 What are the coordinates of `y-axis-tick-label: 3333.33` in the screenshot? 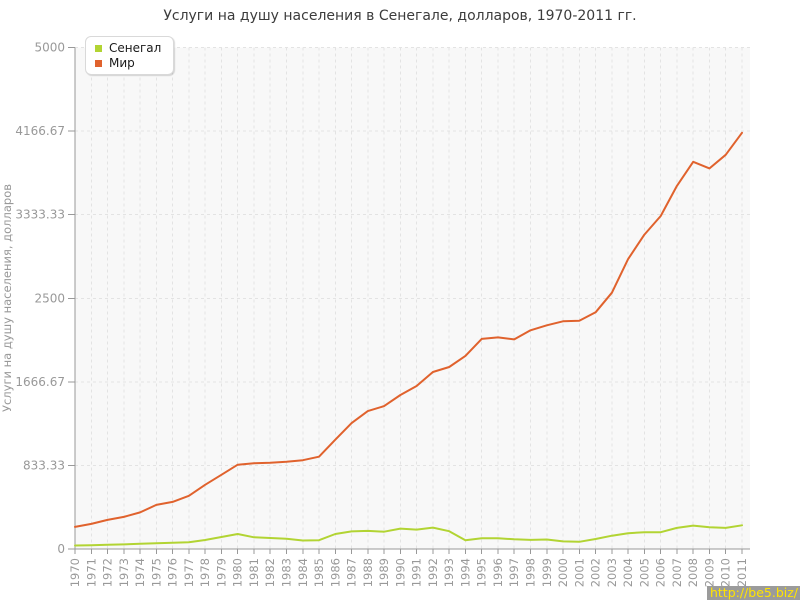 It's located at (40, 215).